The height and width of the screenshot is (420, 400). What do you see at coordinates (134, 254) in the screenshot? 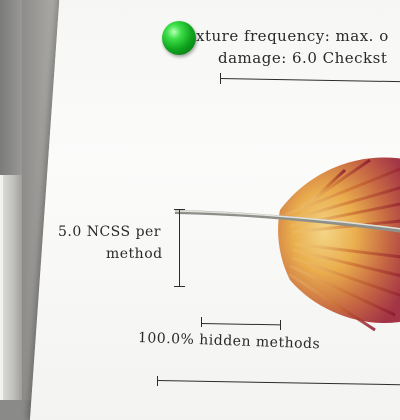
I see `ncss-label-line2: method` at bounding box center [134, 254].